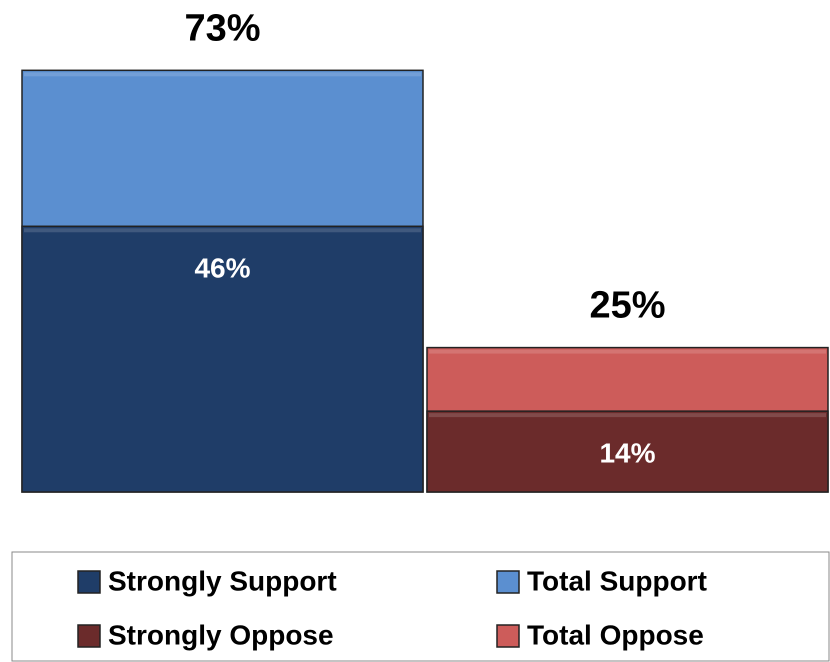 The height and width of the screenshot is (662, 830). Describe the element at coordinates (222, 580) in the screenshot. I see `legend-label: Strongly Support` at that location.